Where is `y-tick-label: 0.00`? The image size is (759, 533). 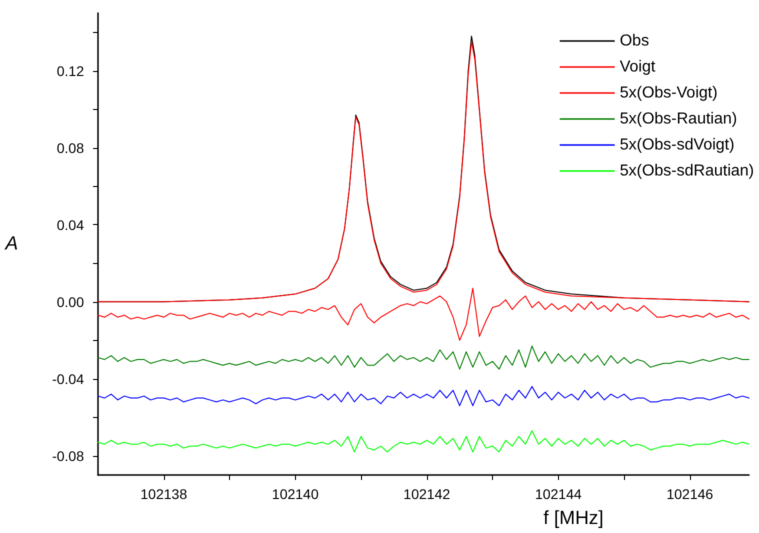
y-tick-label: 0.00 is located at coordinates (70, 302).